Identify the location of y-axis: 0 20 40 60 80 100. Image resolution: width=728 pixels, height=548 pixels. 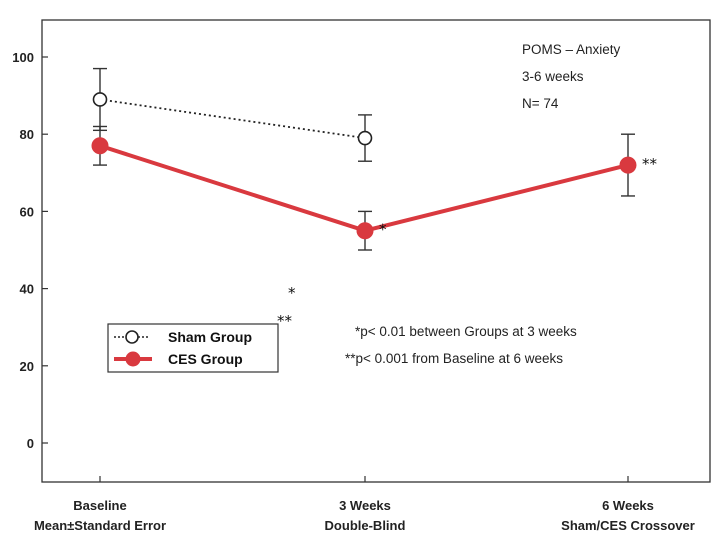
(30, 250).